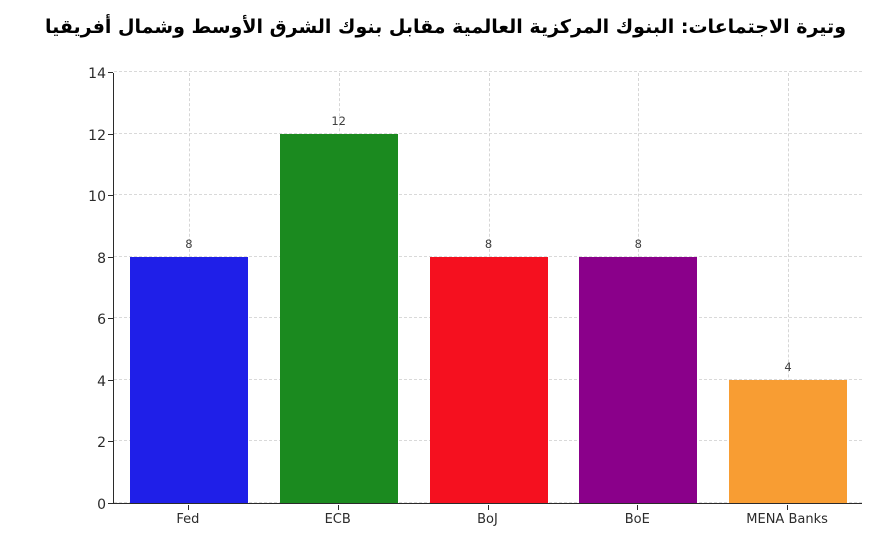  I want to click on y-tick-label-14: 14, so click(97, 74).